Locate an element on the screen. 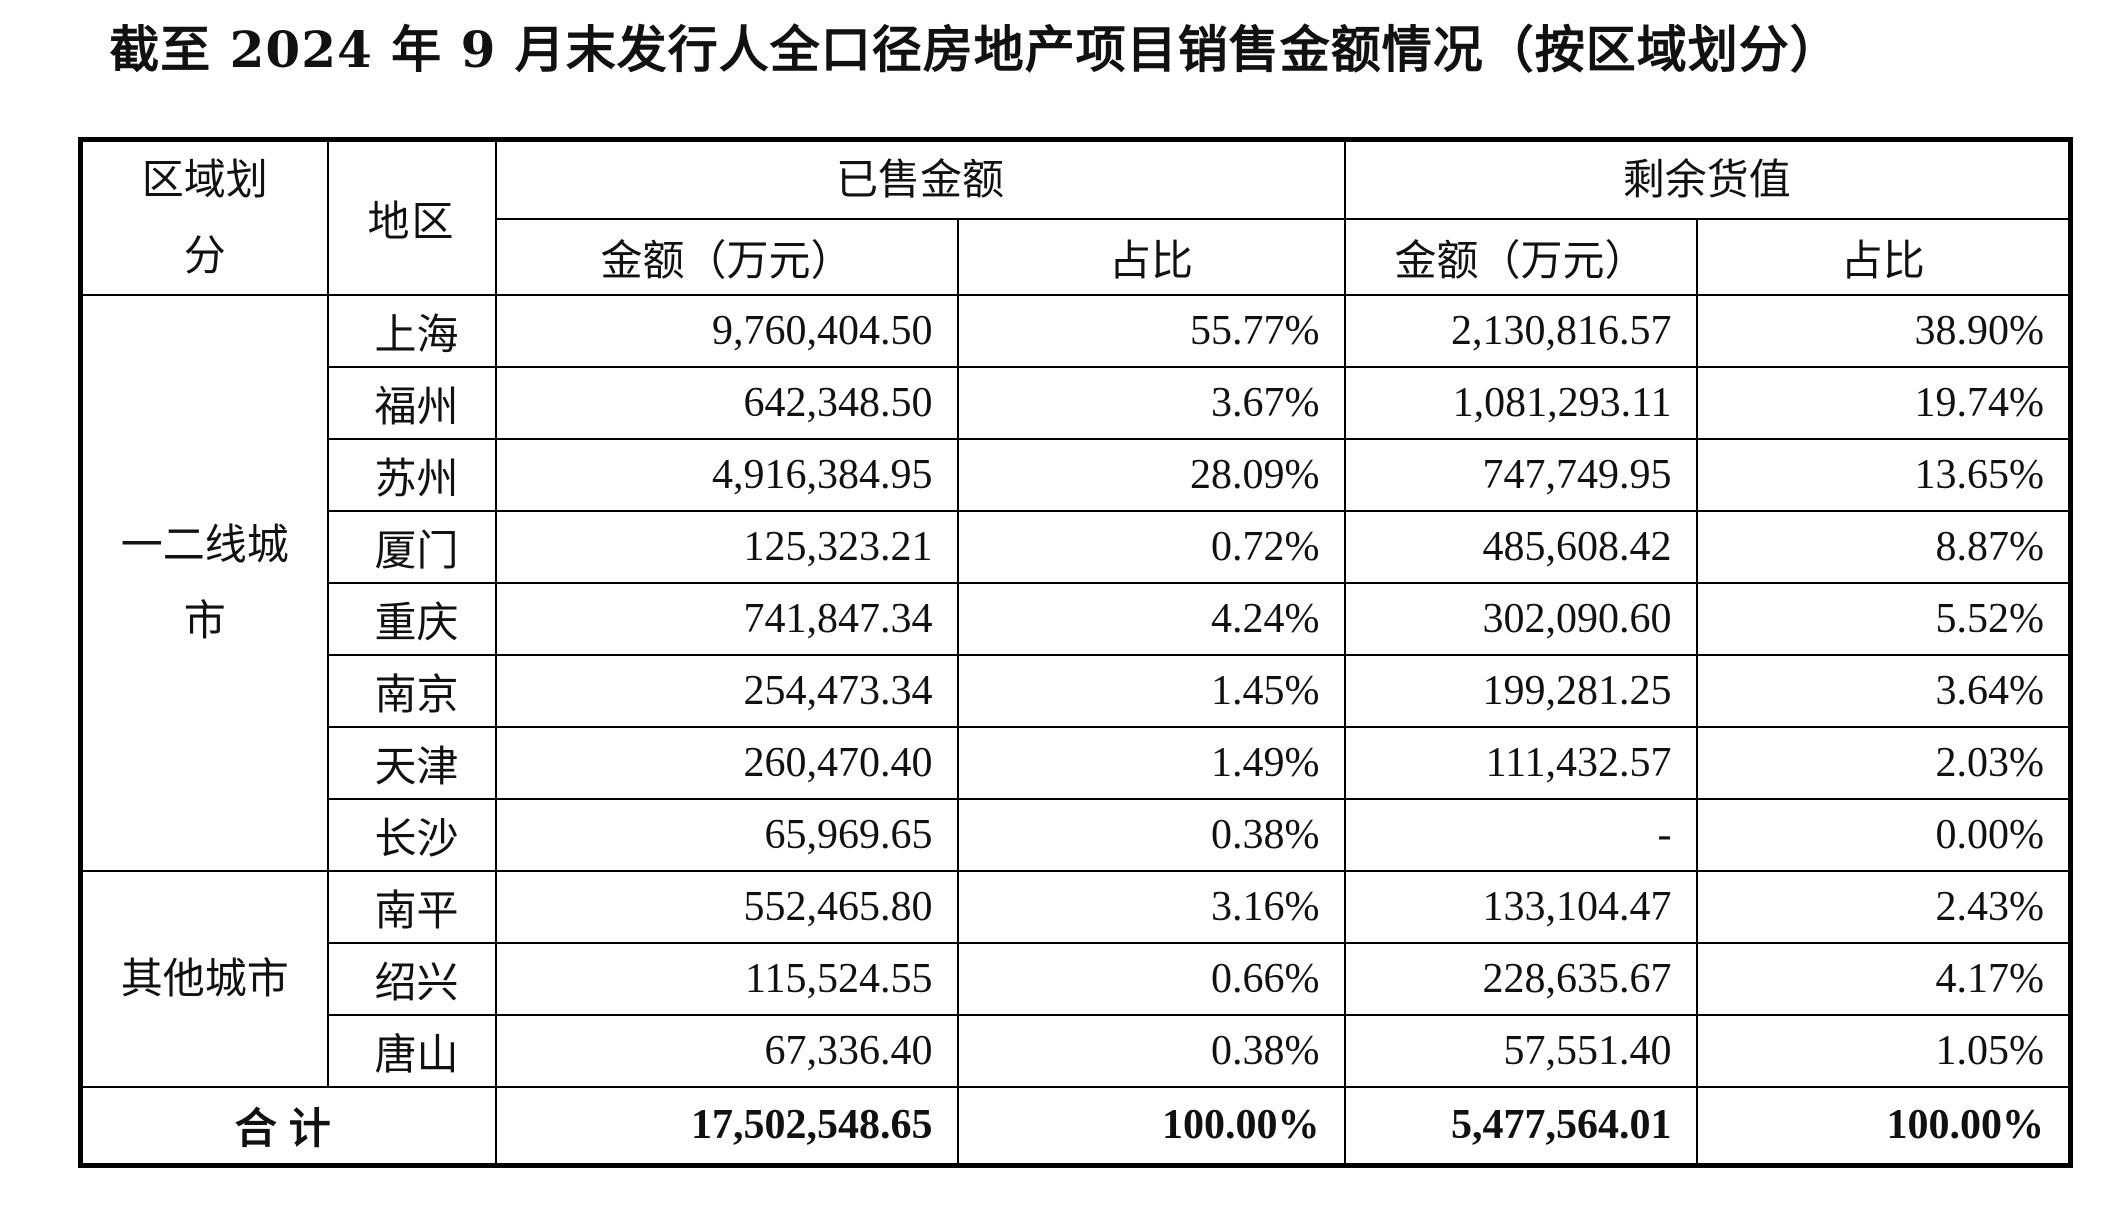  table-row: 福州 642,348.50 3.67% 1,081,293.11 19.74% is located at coordinates (1076, 403).